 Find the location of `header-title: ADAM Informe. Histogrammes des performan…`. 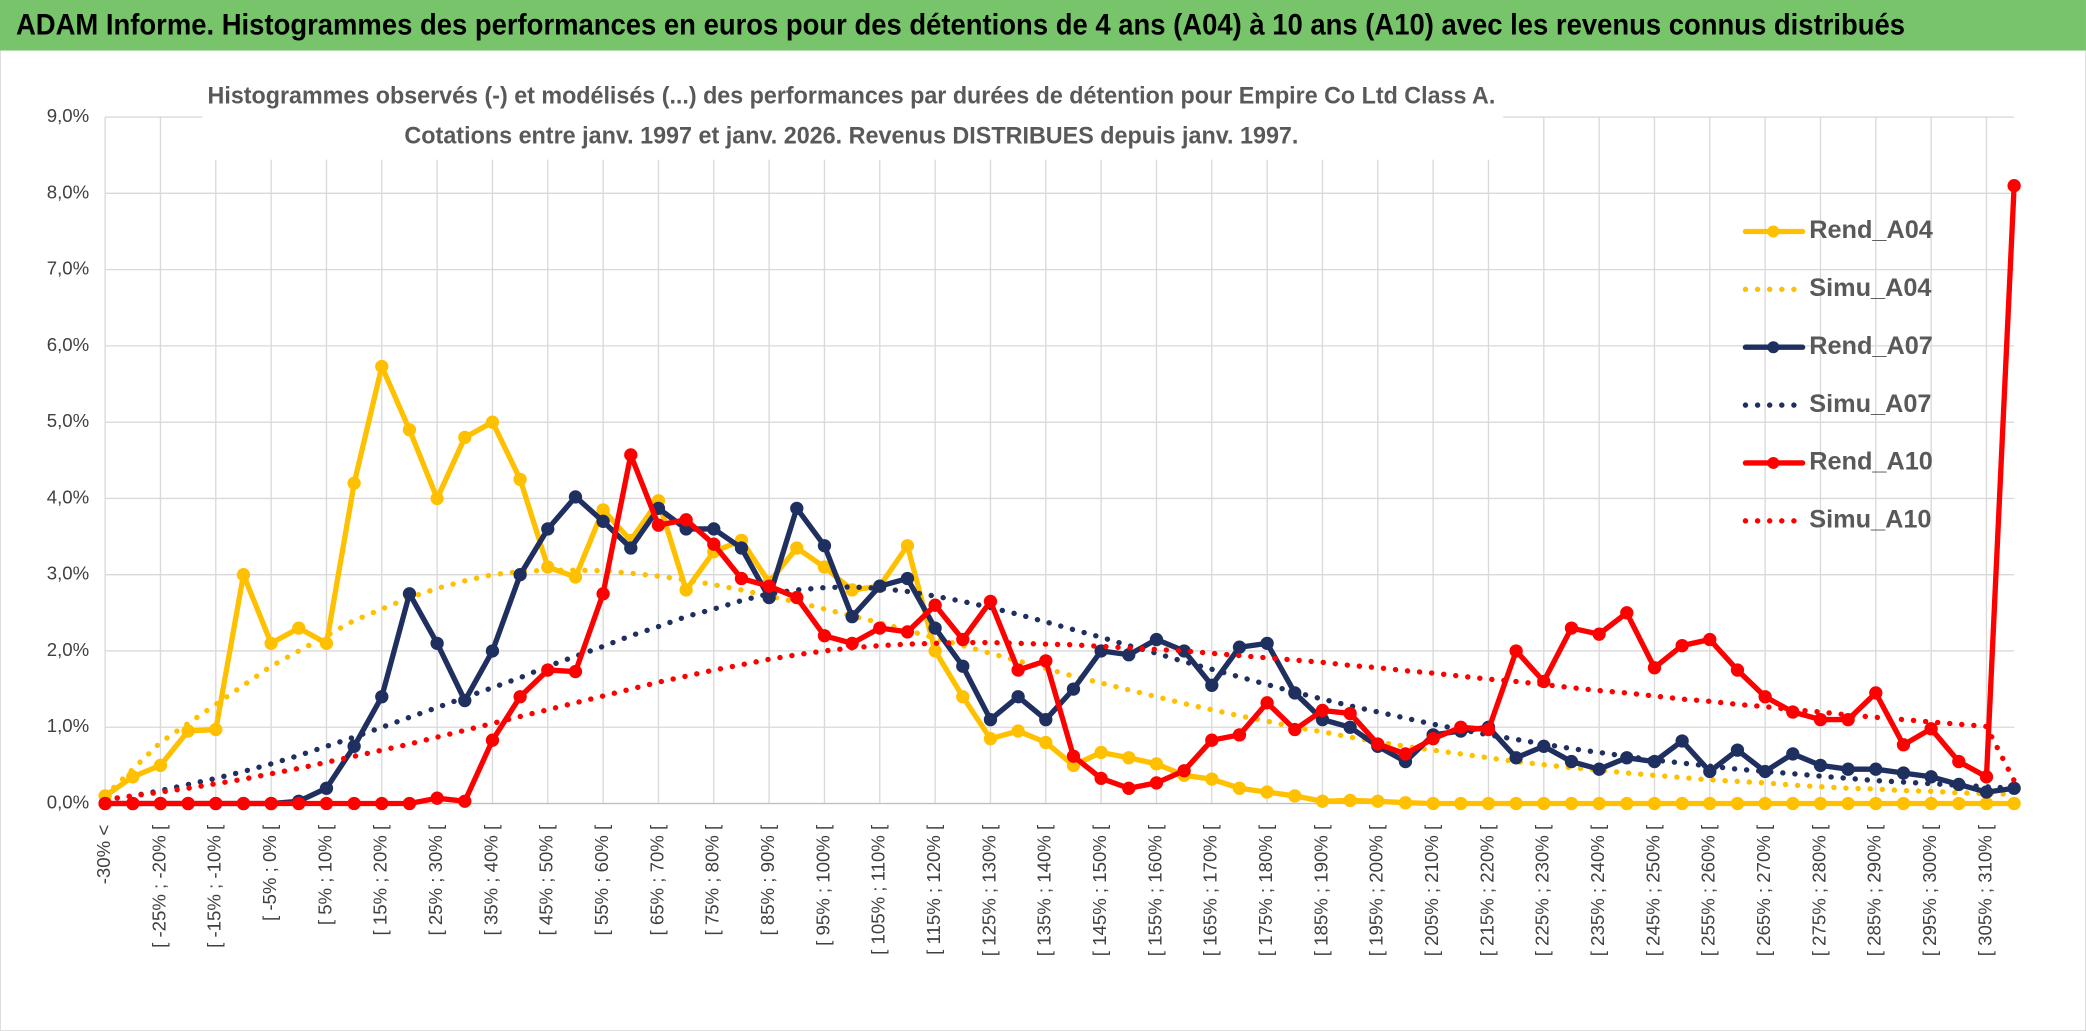

header-title: ADAM Informe. Histogrammes des performan… is located at coordinates (960, 25).